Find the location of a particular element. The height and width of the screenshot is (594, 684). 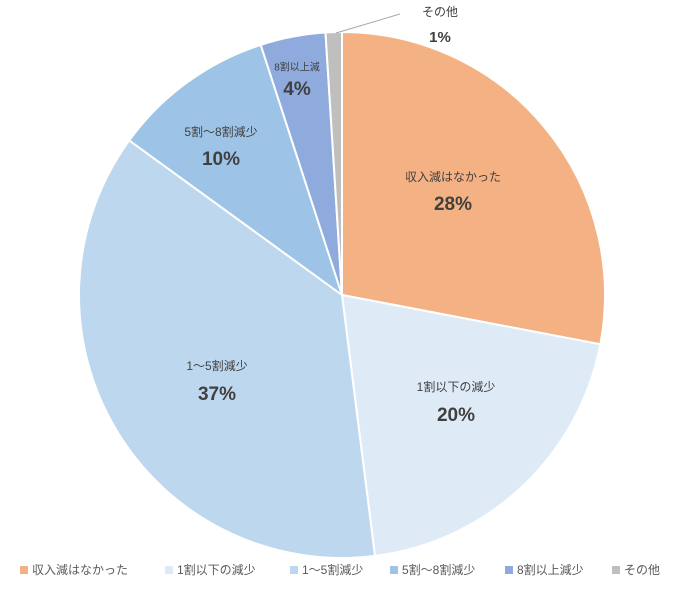

slice-label: 5割～8割減少 is located at coordinates (220, 131).